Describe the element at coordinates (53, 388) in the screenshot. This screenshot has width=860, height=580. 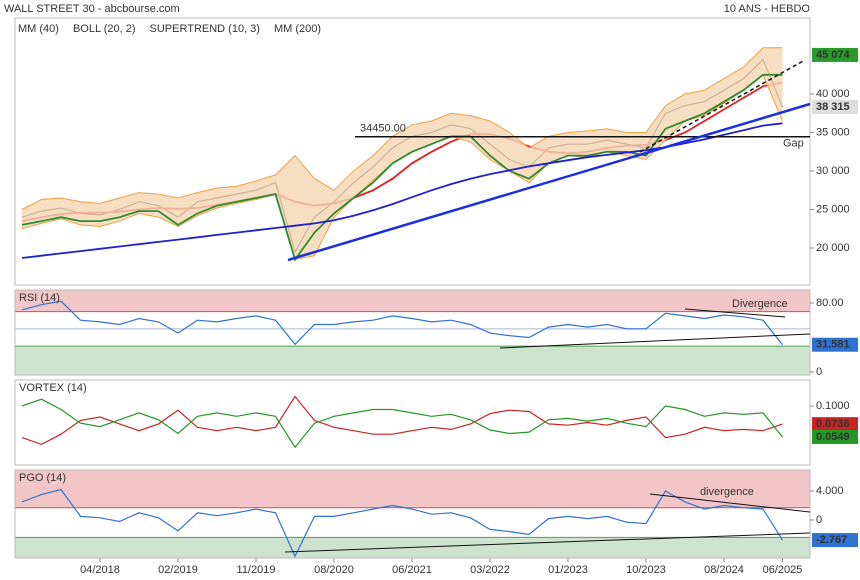
I see `panel-title: VORTEX (14)` at that location.